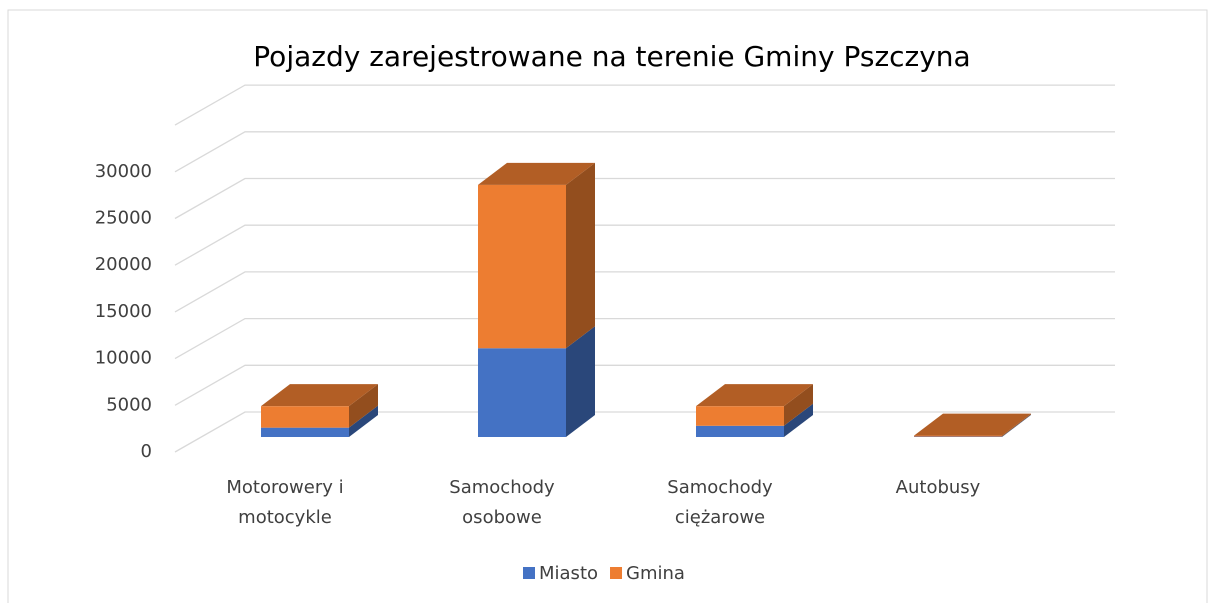 Image resolution: width=1208 pixels, height=603 pixels. I want to click on x-tick-label: Samochody ciężarowe, so click(720, 502).